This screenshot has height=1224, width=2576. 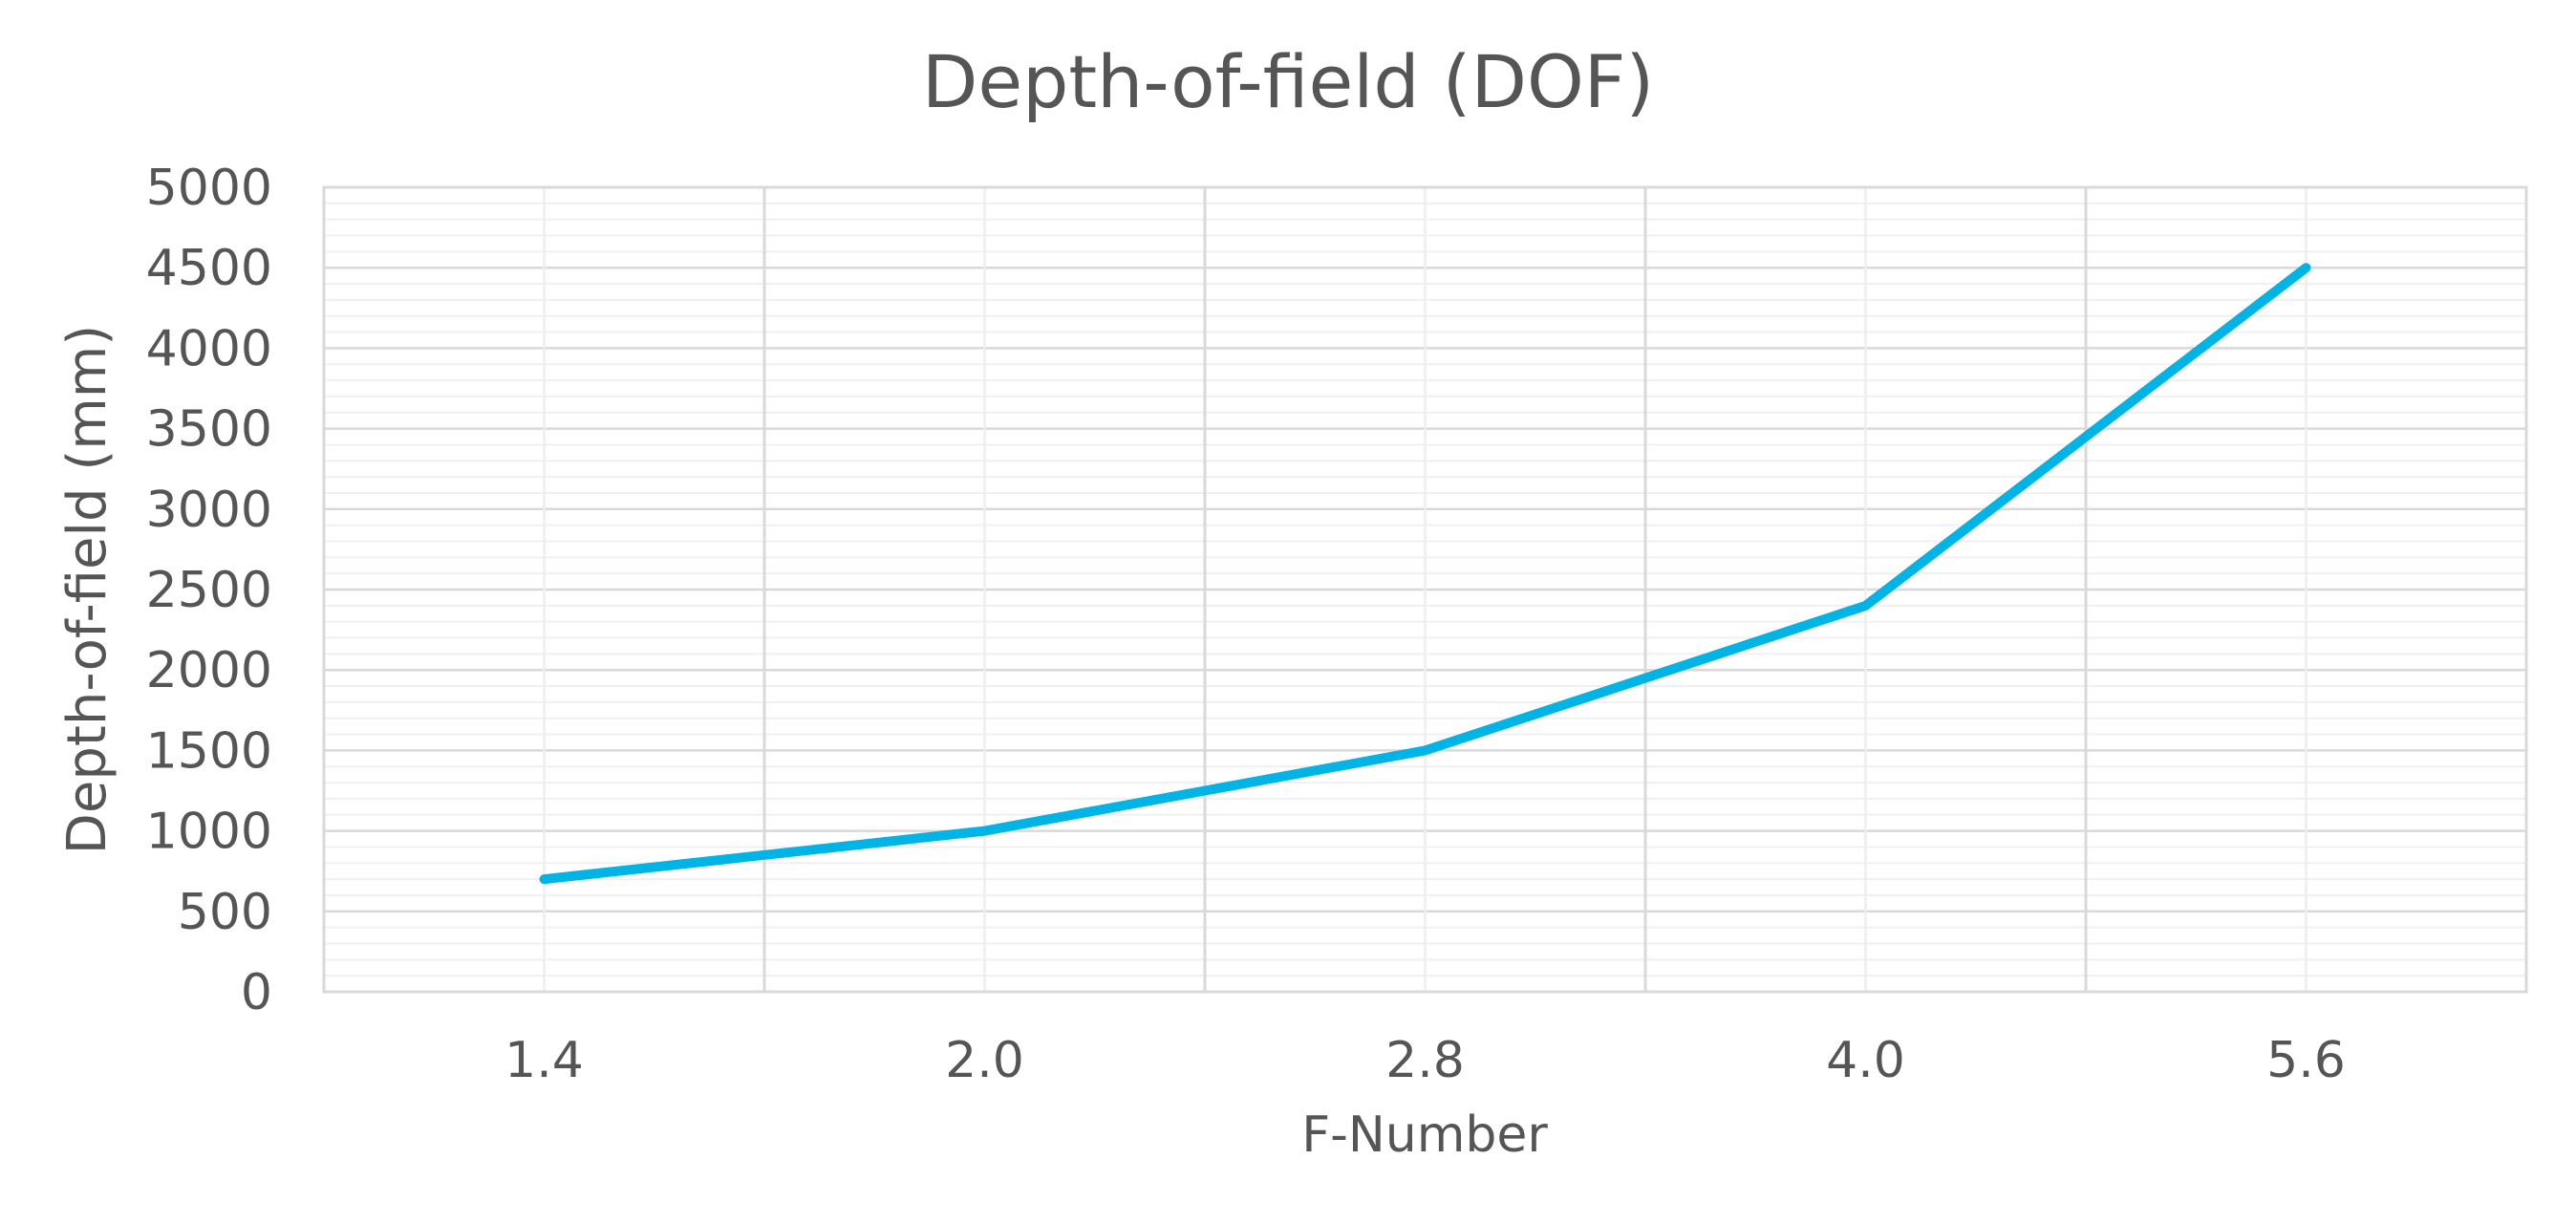 What do you see at coordinates (984, 1060) in the screenshot?
I see `x-tick-label: 2.0` at bounding box center [984, 1060].